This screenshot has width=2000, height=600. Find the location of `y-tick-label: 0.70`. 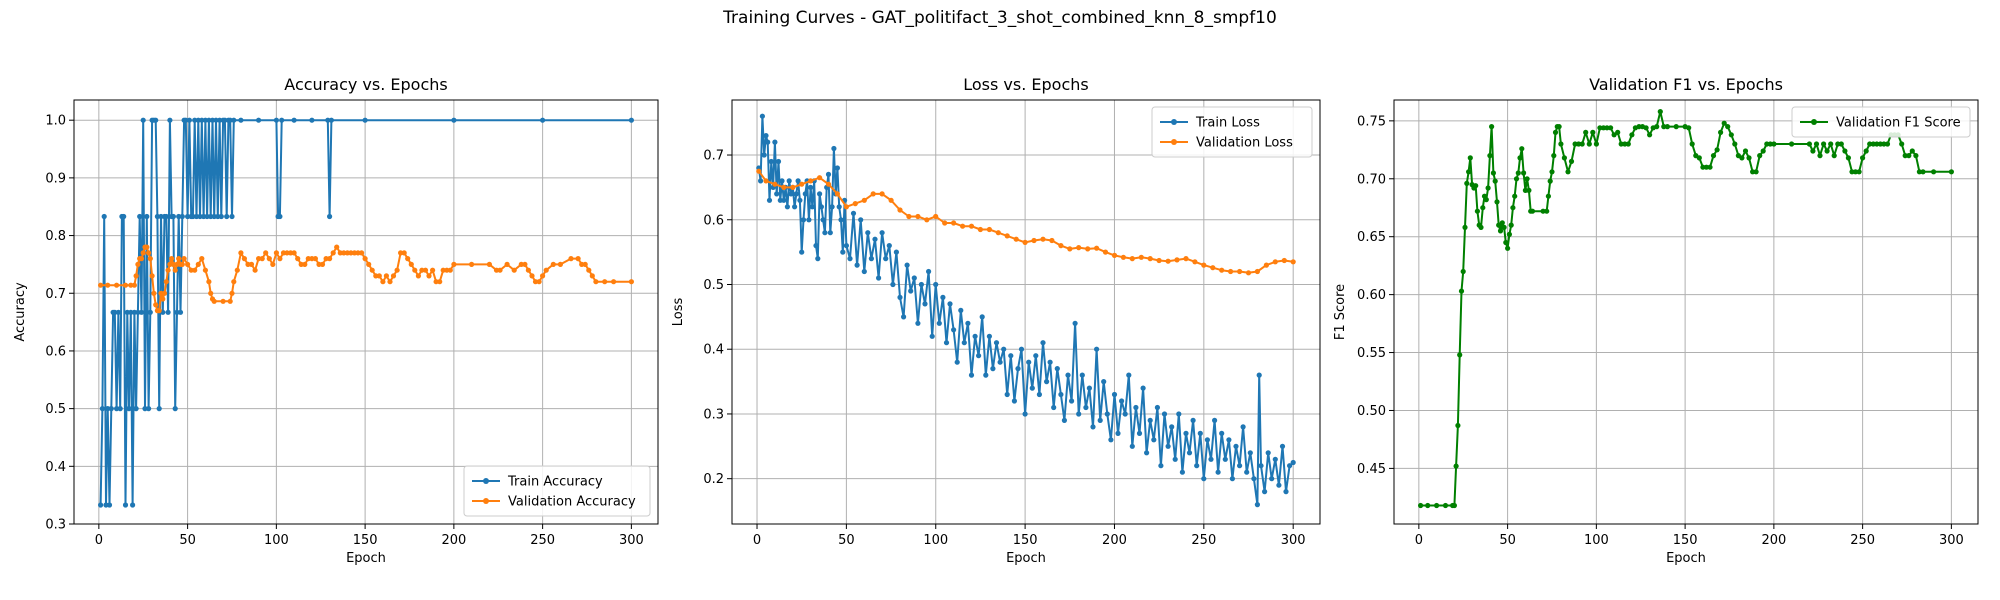

y-tick-label: 0.70 is located at coordinates (1371, 179).